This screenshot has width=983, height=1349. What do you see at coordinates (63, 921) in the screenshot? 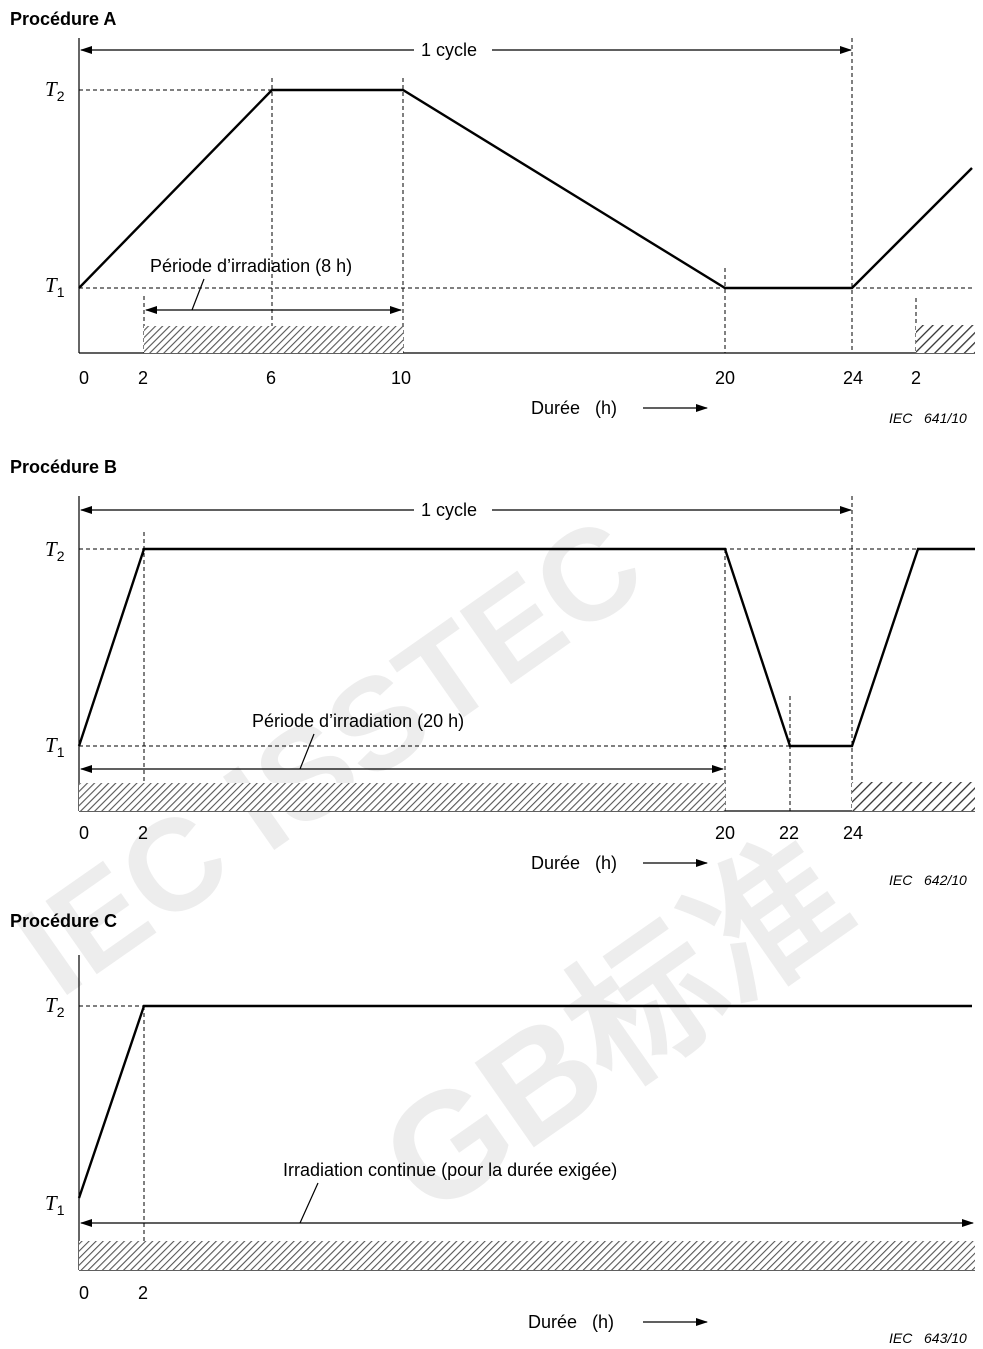
I see `procedure-c-heading: Procédure C` at bounding box center [63, 921].